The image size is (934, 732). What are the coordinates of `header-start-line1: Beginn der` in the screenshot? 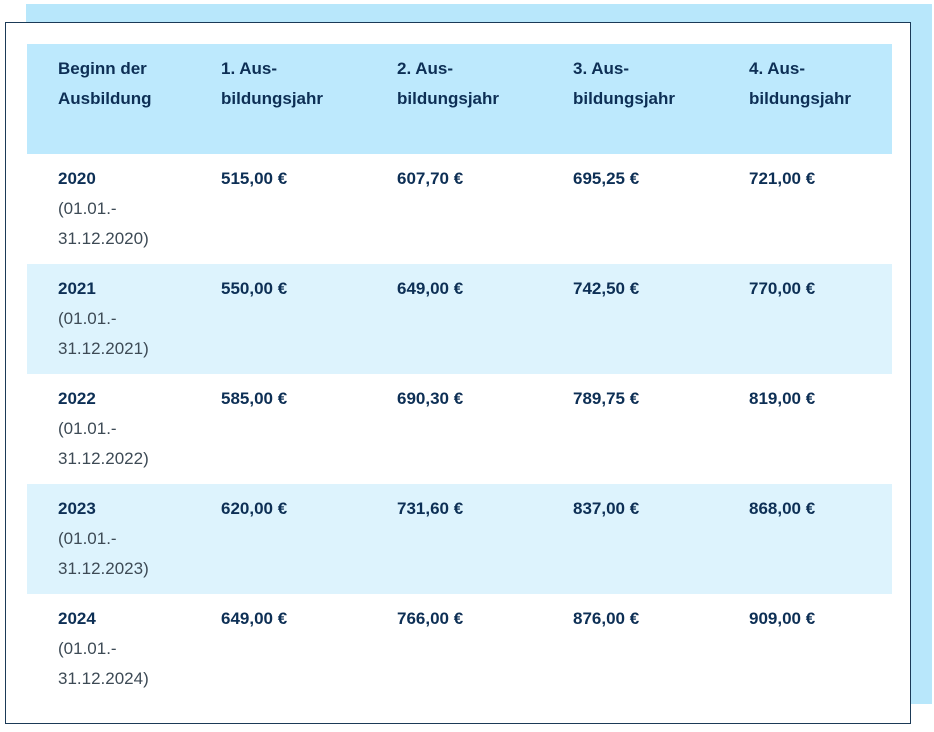 It's located at (102, 68).